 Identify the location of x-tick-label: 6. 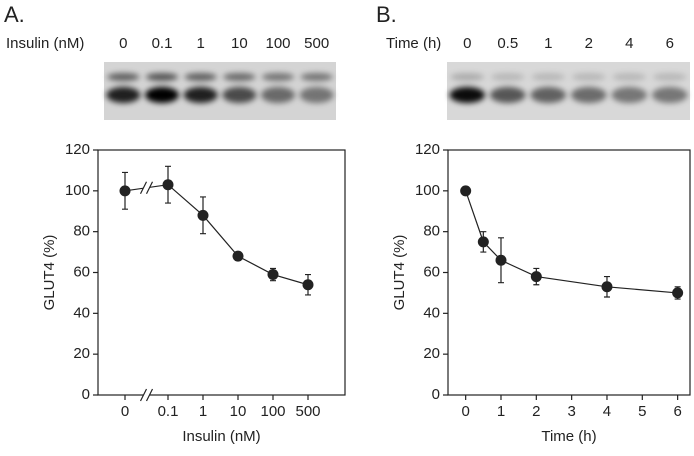
(677, 411).